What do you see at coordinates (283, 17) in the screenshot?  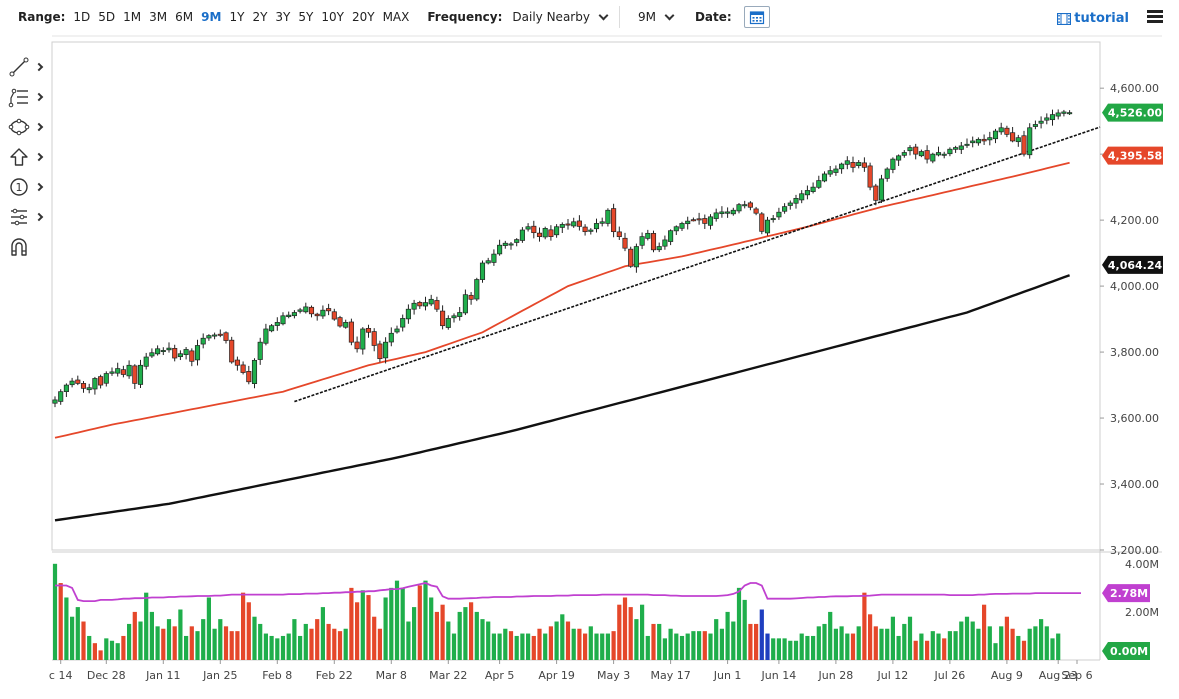 I see `range-button-3y: 3Y` at bounding box center [283, 17].